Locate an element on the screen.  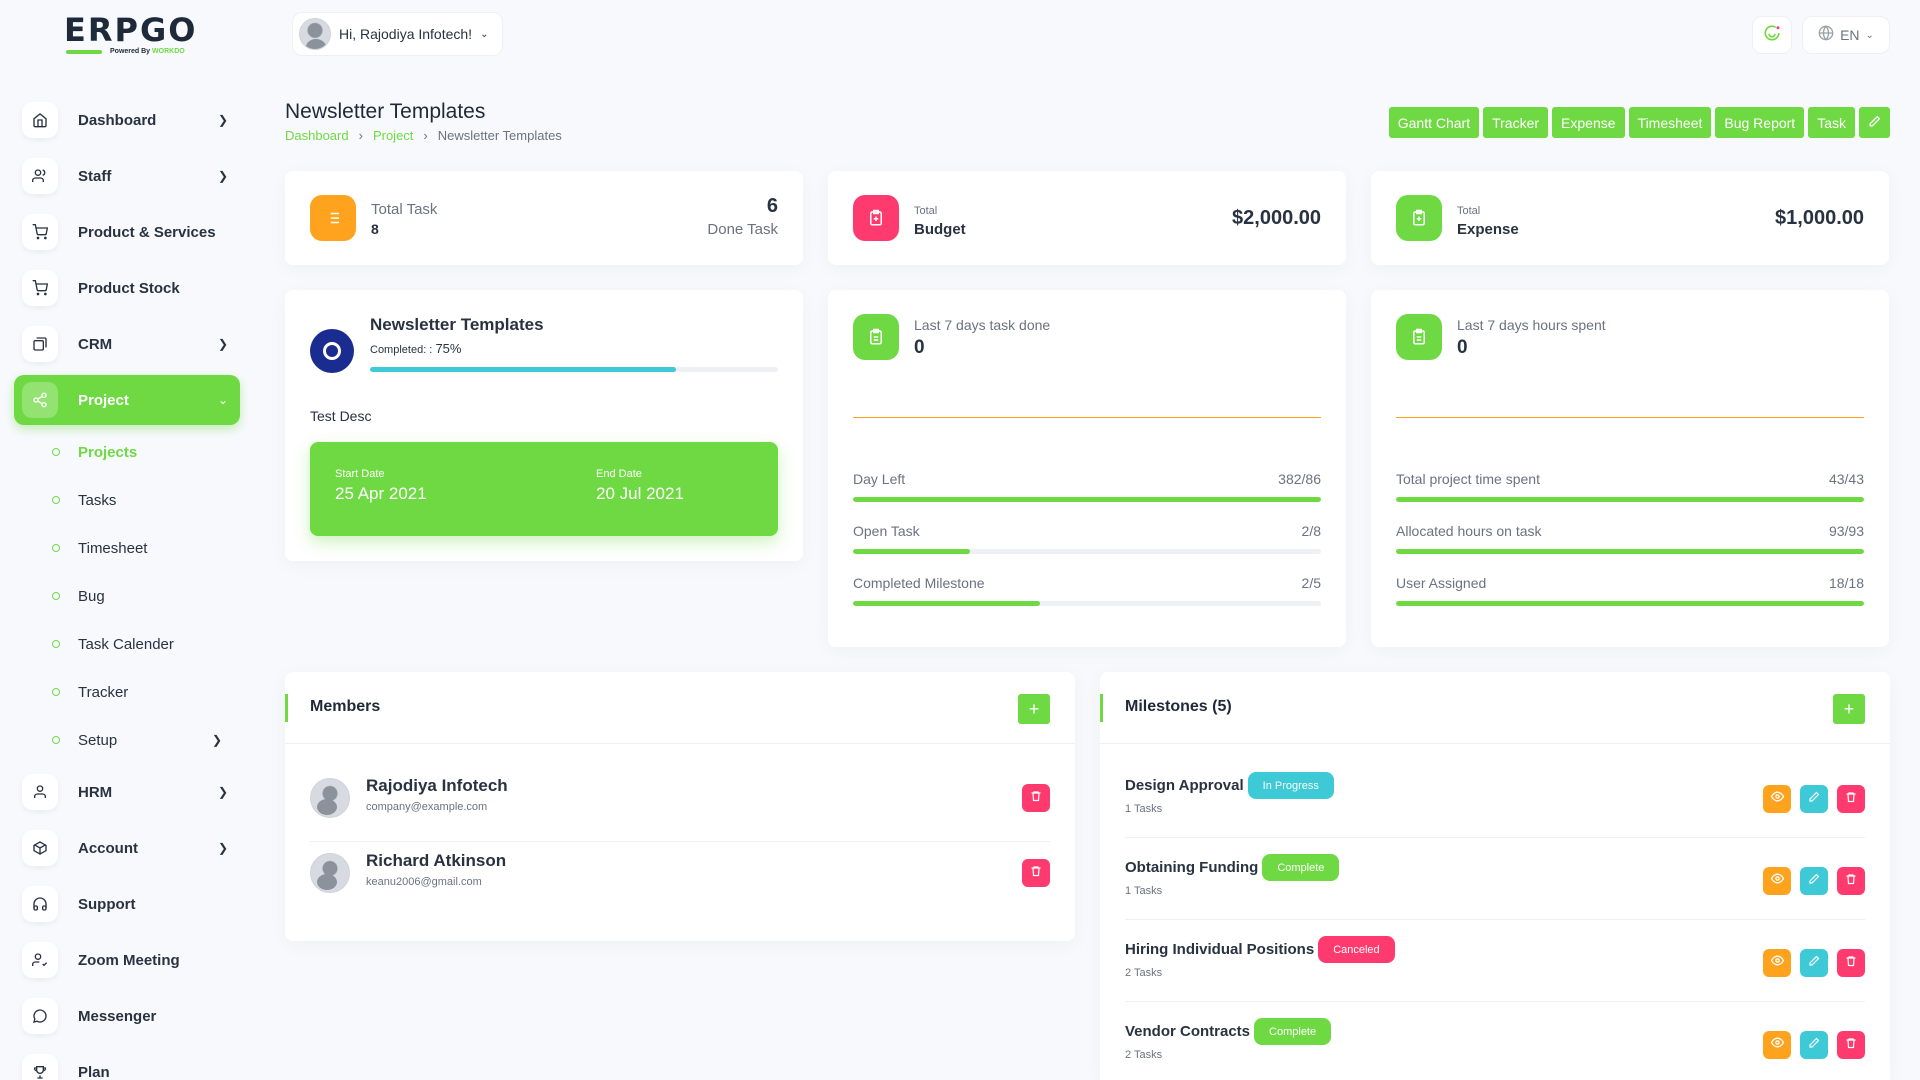
breadcrumb-project: Project is located at coordinates (393, 135).